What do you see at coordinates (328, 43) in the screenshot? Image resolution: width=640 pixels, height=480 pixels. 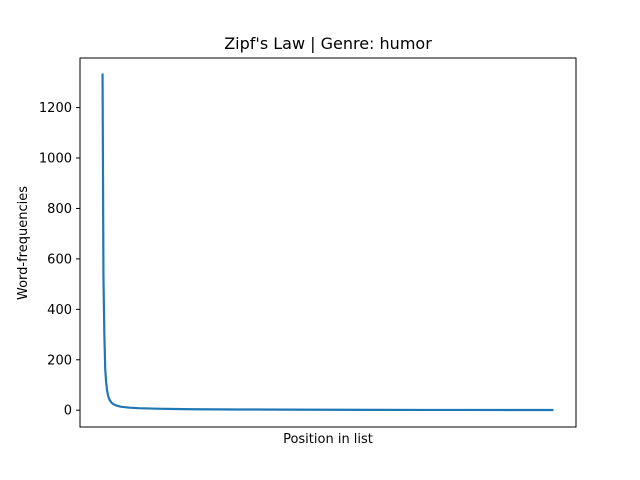 I see `chart-title: Zipf's Law | Genre: humor` at bounding box center [328, 43].